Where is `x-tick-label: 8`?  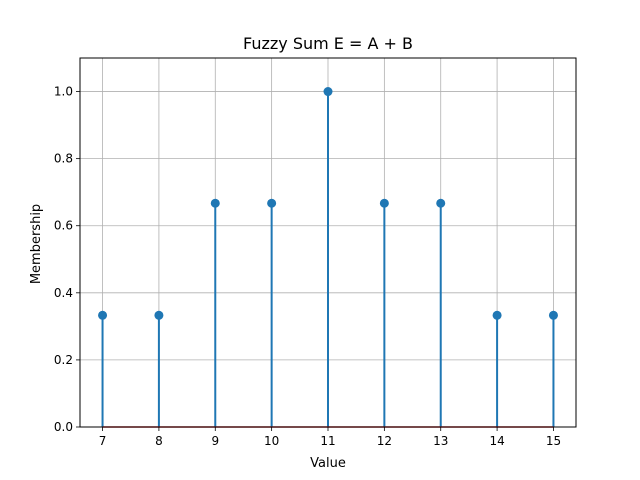 x-tick-label: 8 is located at coordinates (159, 441).